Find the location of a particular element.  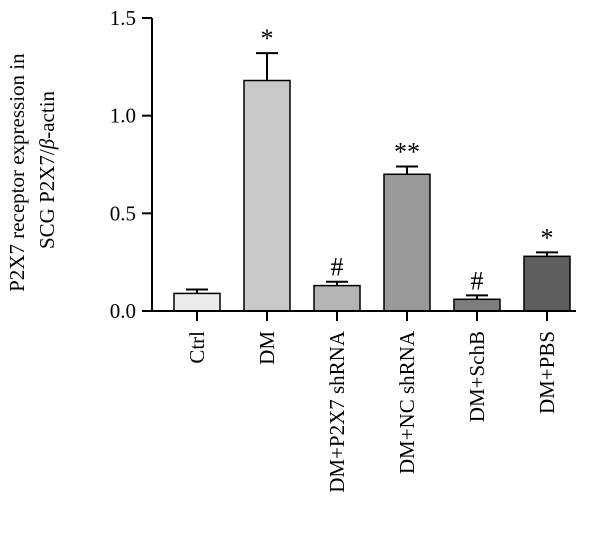

y-tick-label: 1.5 is located at coordinates (123, 18).